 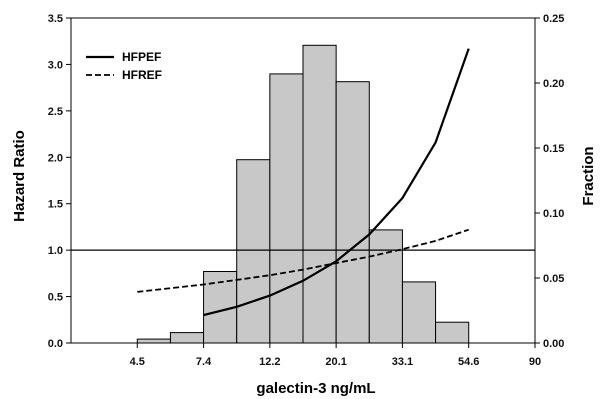 What do you see at coordinates (141, 57) in the screenshot?
I see `legend-label-hfpef: HFPEF` at bounding box center [141, 57].